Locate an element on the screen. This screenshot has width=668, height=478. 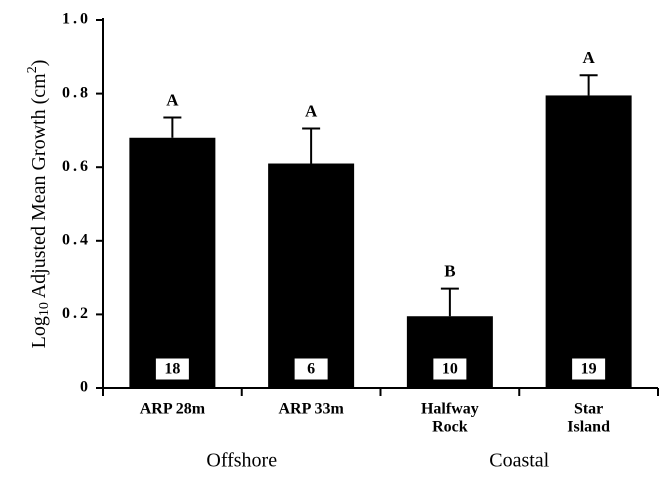
sample-size: 10 is located at coordinates (450, 369).